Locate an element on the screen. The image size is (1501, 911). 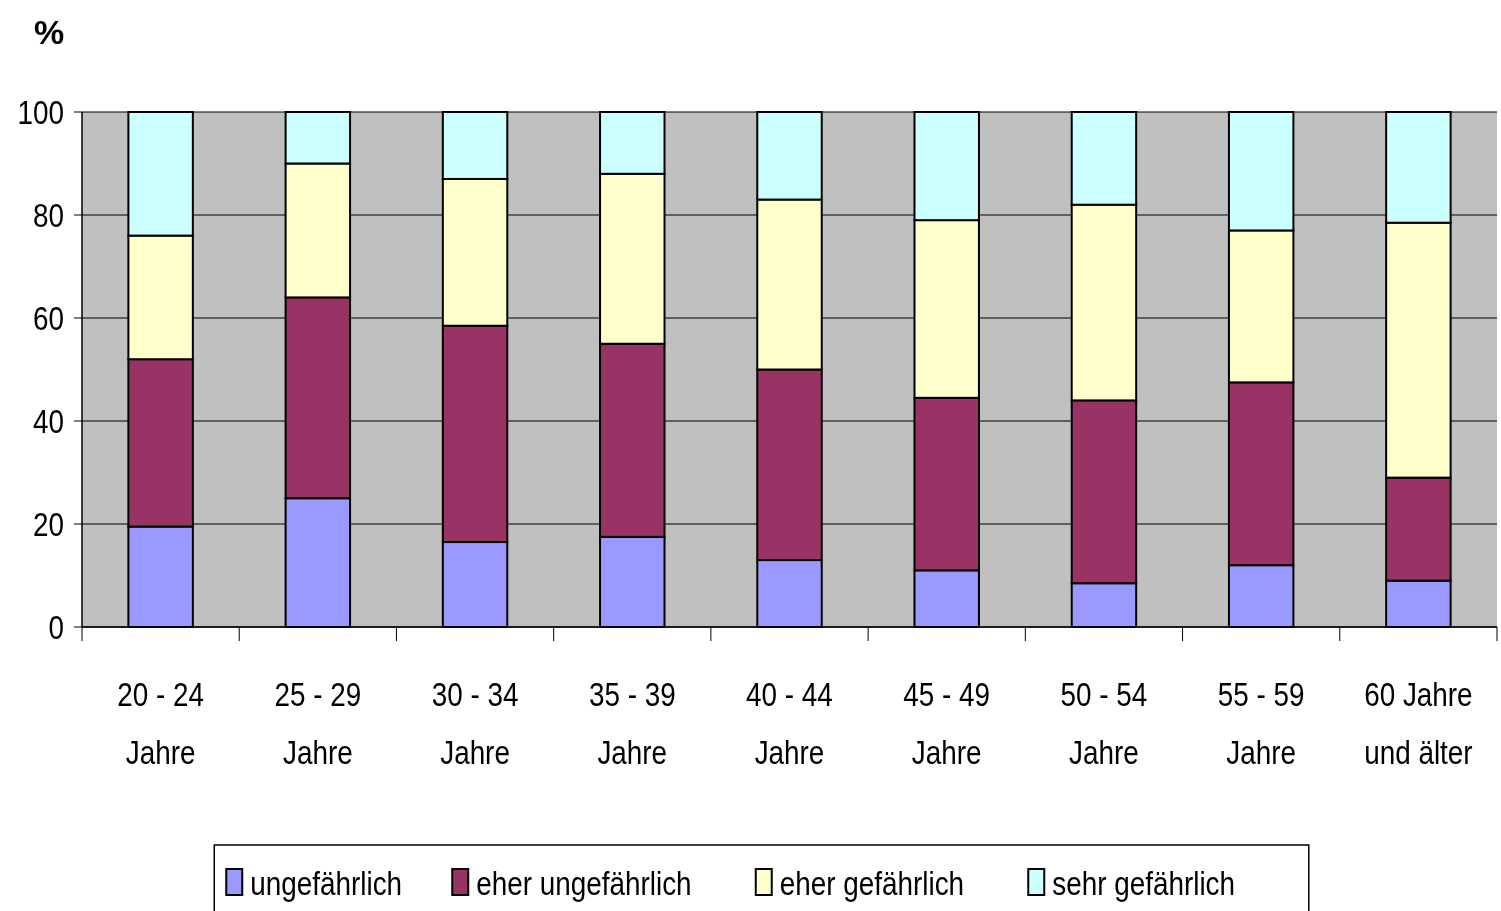
legend-label: eher gefährlich is located at coordinates (872, 883).